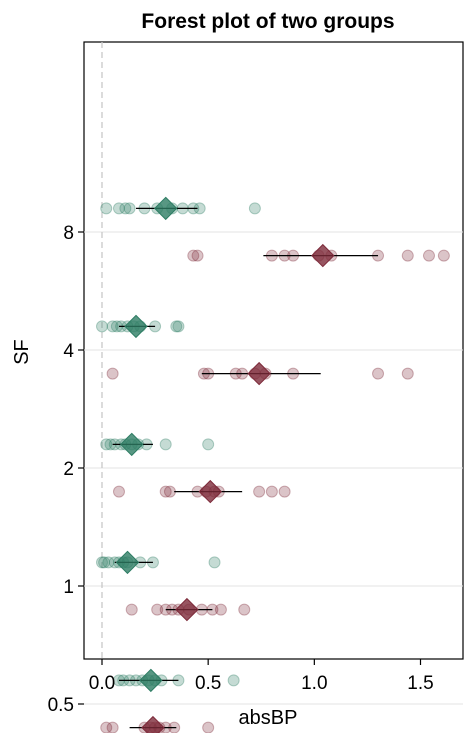 The width and height of the screenshot is (474, 733). I want to click on x-tick-label: 0.0, so click(102, 683).